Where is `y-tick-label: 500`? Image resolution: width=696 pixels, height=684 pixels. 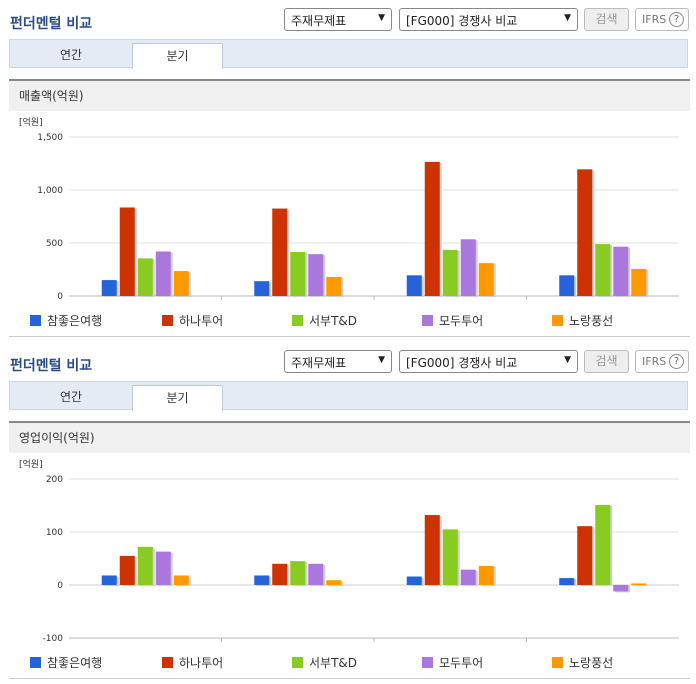 y-tick-label: 500 is located at coordinates (54, 244).